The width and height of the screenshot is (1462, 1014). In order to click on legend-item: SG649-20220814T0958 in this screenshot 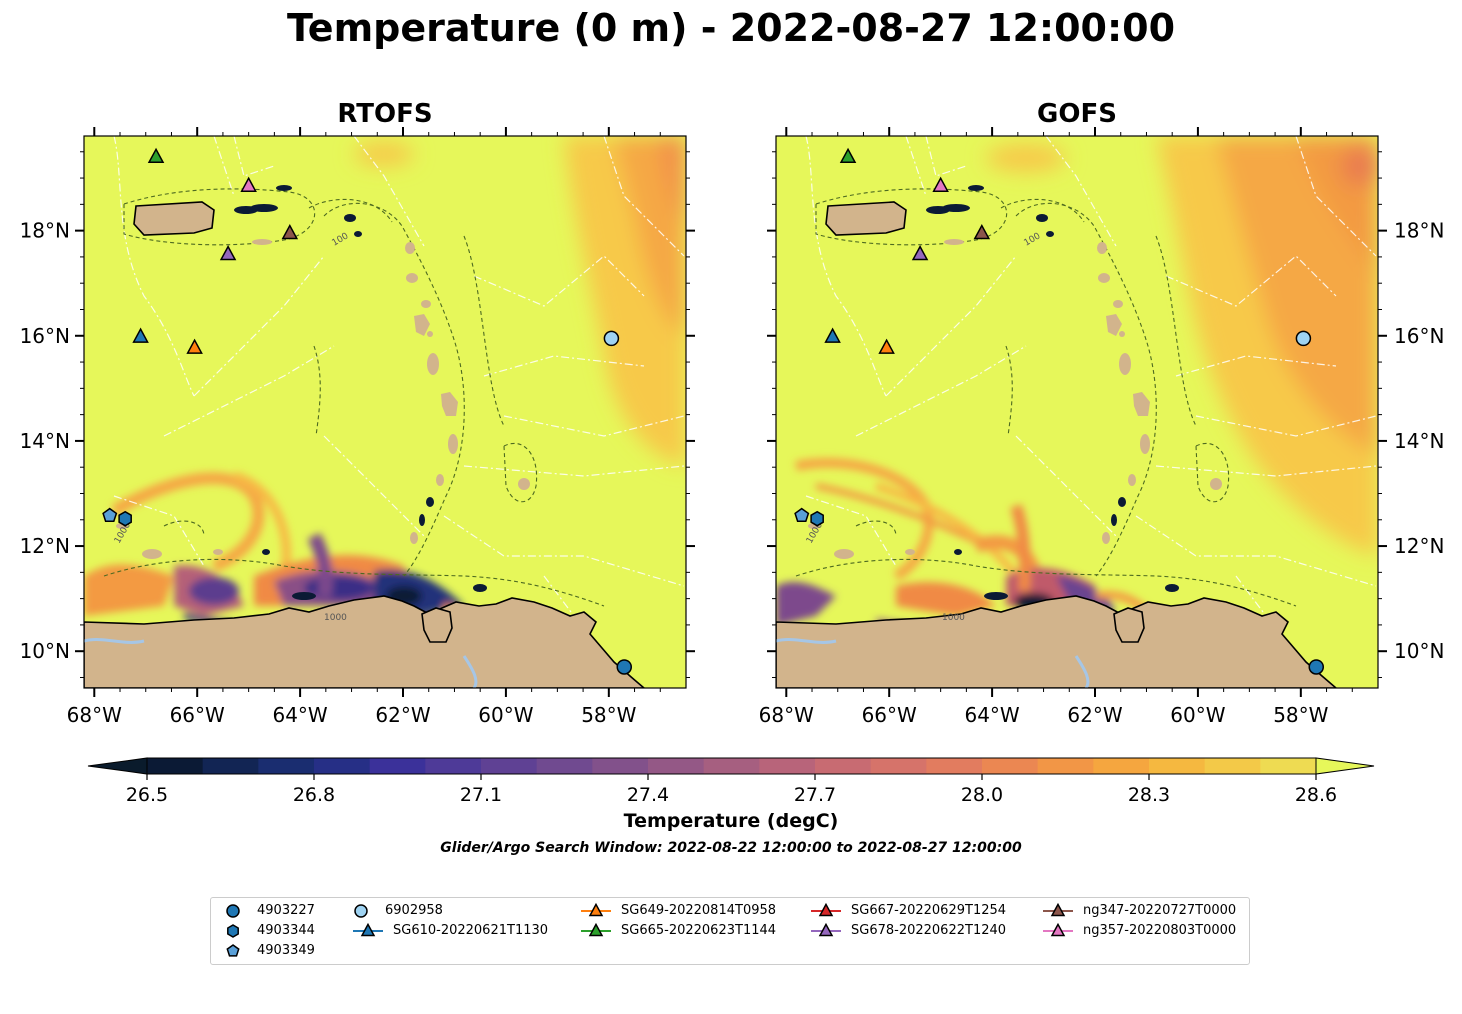, I will do `click(677, 910)`.